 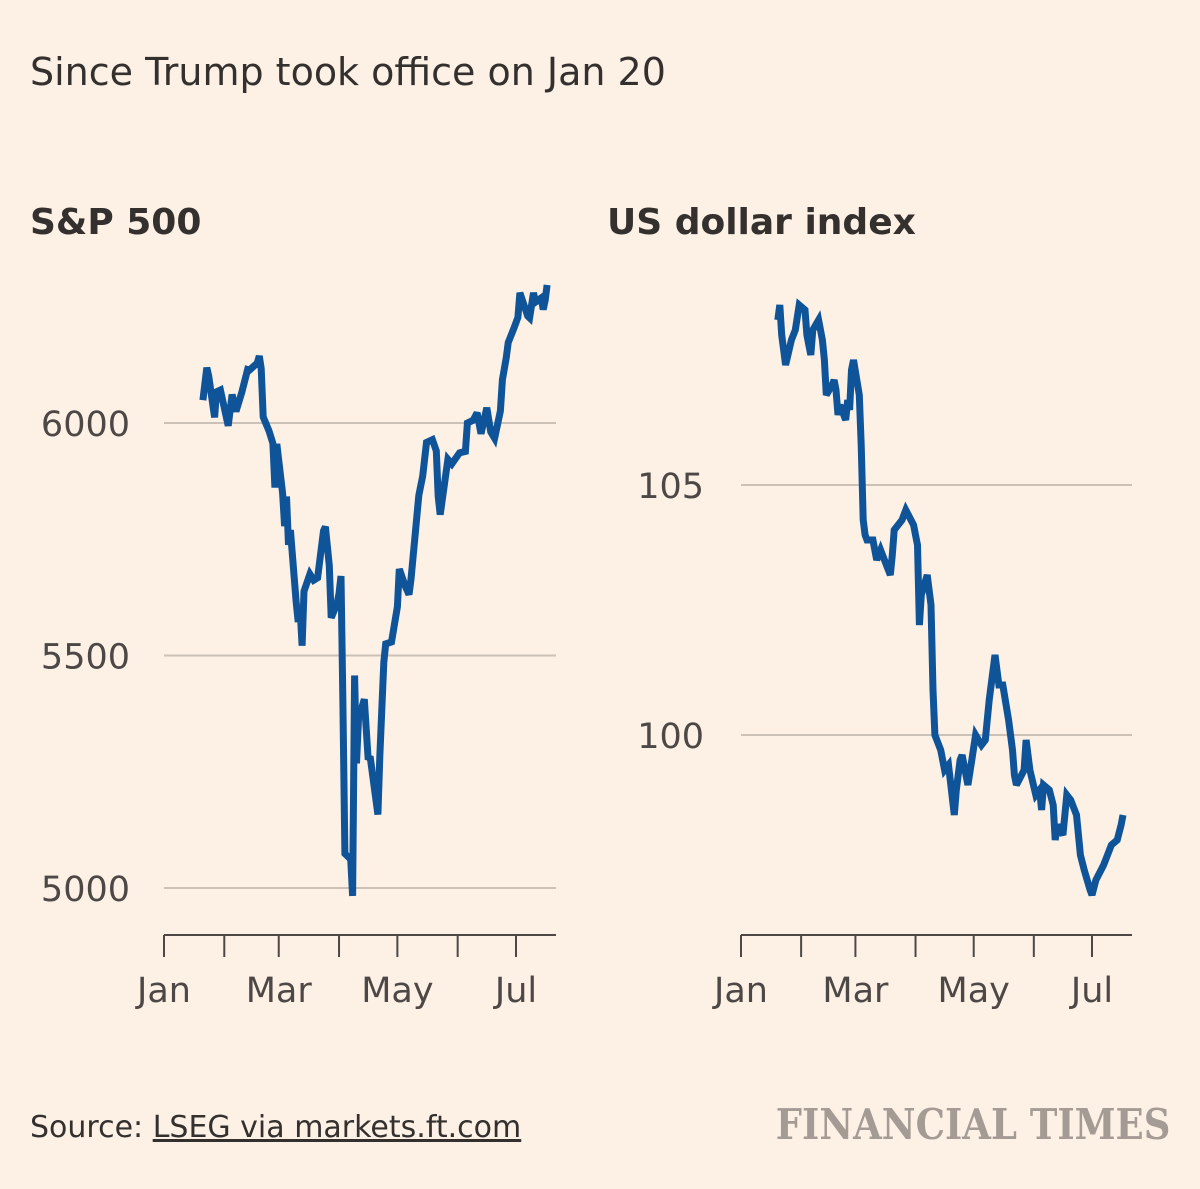 What do you see at coordinates (515, 991) in the screenshot?
I see `sp500-x-tick-label: Jul` at bounding box center [515, 991].